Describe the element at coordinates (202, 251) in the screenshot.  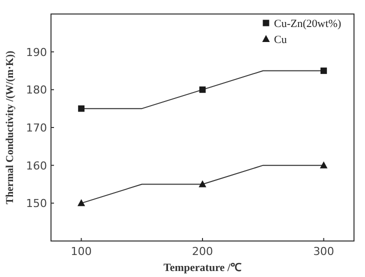
I see `x-tick-label: 200` at that location.